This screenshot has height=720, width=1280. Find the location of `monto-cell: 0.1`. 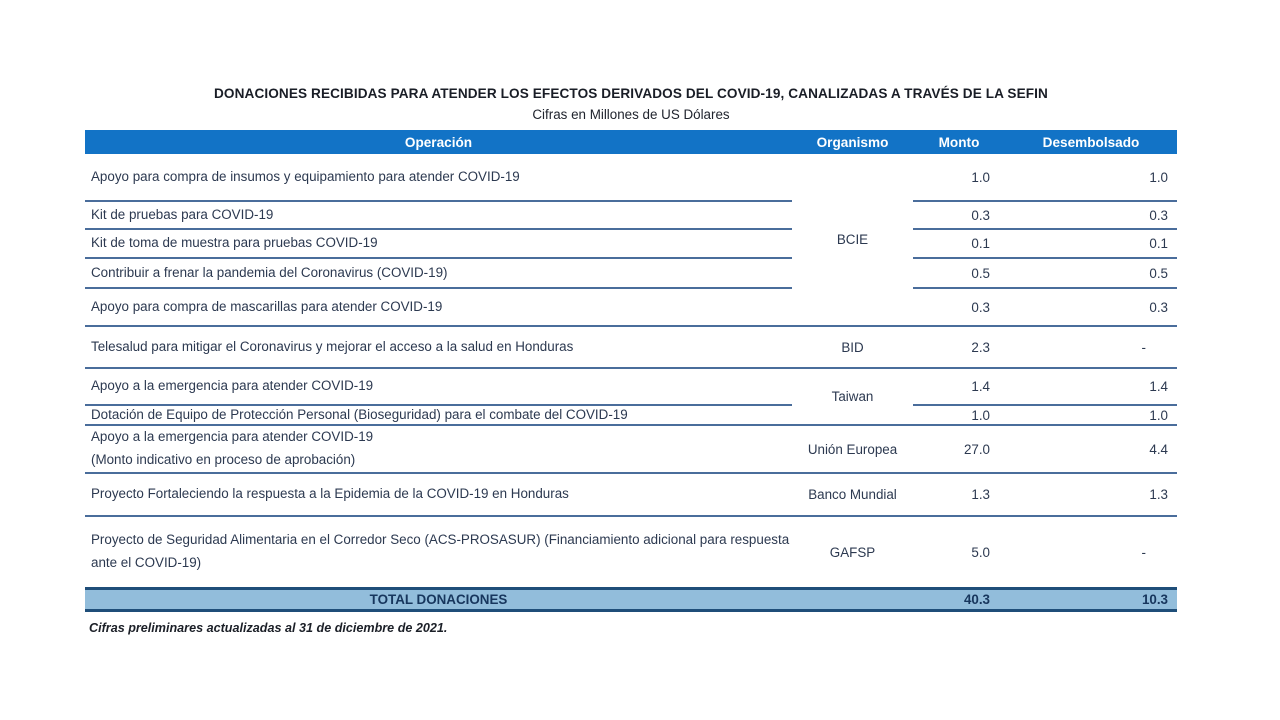

monto-cell: 0.1 is located at coordinates (959, 244).